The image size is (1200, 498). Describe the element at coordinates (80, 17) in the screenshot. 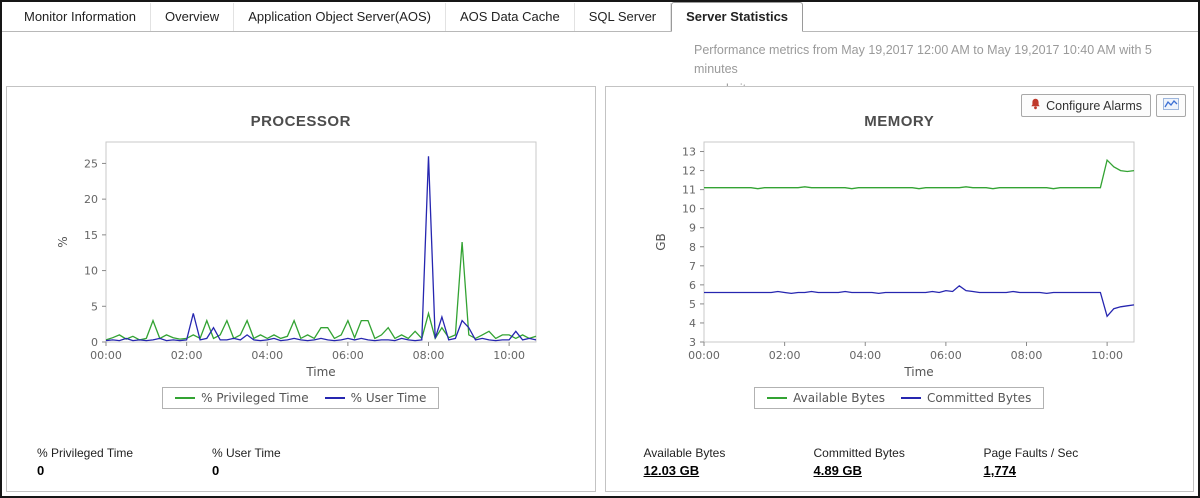

I see `tab-monitor-information: Monitor Information` at that location.